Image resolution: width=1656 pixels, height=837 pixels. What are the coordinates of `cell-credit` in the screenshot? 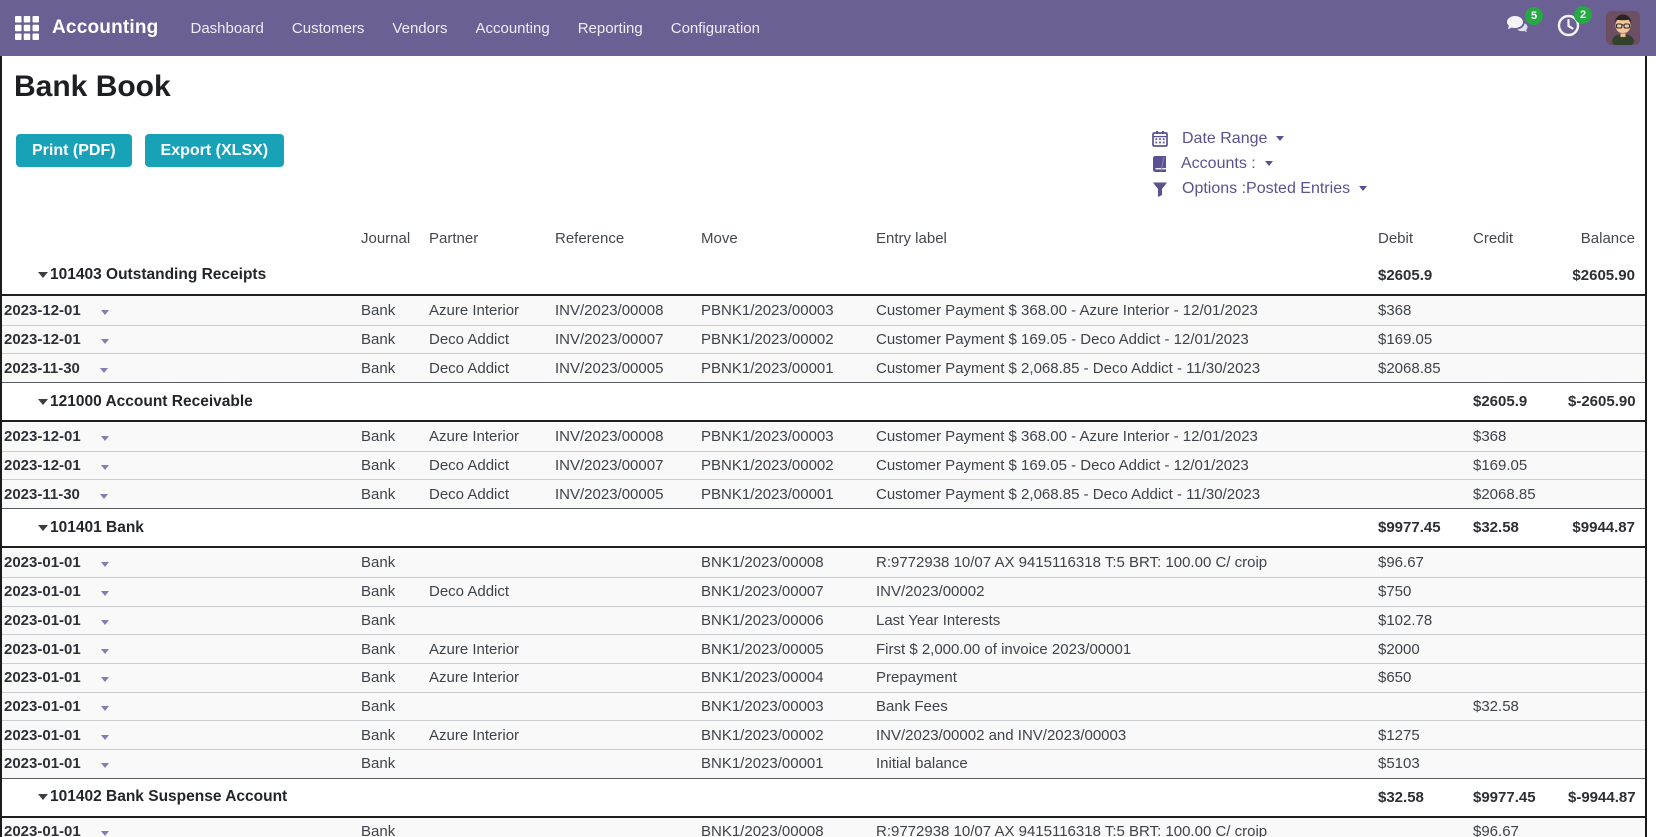 It's located at (1518, 734).